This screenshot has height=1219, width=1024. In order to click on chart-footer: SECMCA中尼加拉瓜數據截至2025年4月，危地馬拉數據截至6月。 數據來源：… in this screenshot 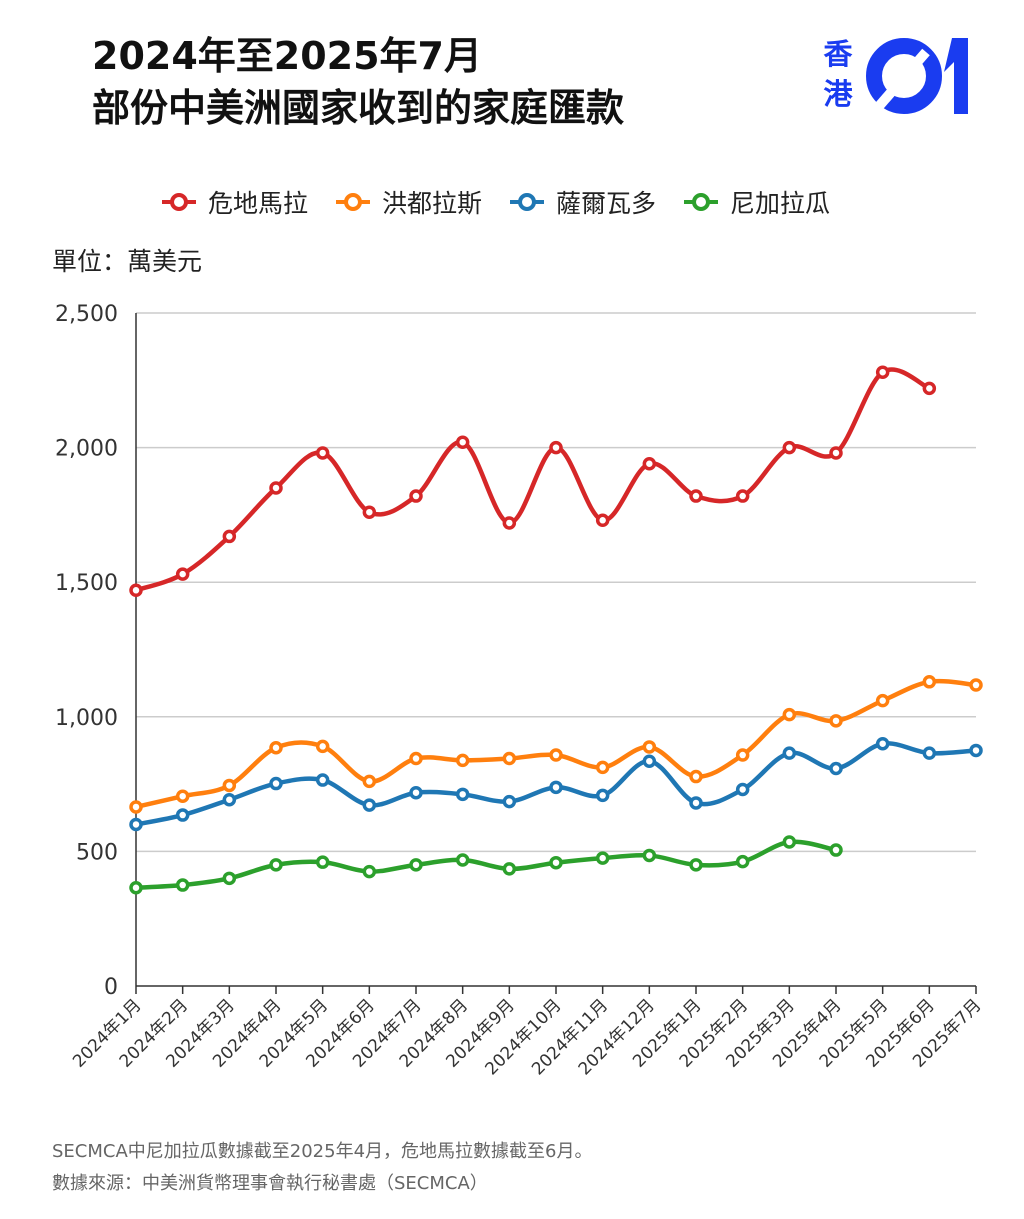, I will do `click(322, 1168)`.